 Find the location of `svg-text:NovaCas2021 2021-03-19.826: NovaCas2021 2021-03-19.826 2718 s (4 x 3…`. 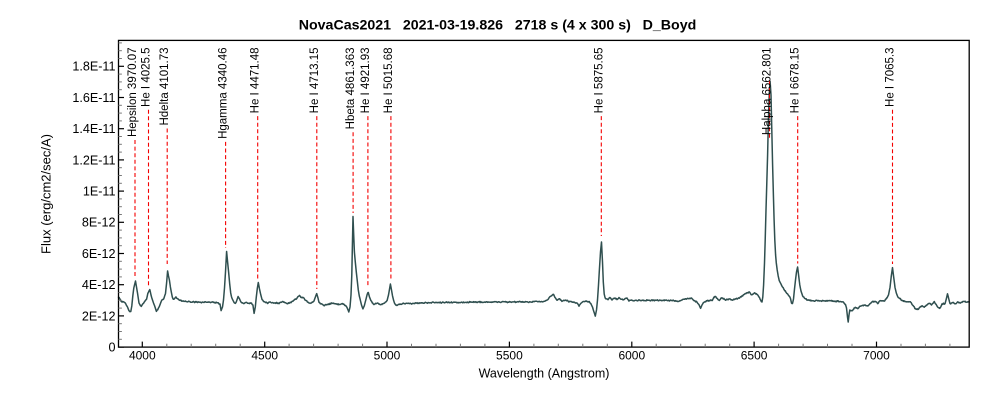

svg-text:NovaCas2021 2021-03-19.826: NovaCas2021 2021-03-19.826 2718 s (4 x 3… is located at coordinates (498, 26).